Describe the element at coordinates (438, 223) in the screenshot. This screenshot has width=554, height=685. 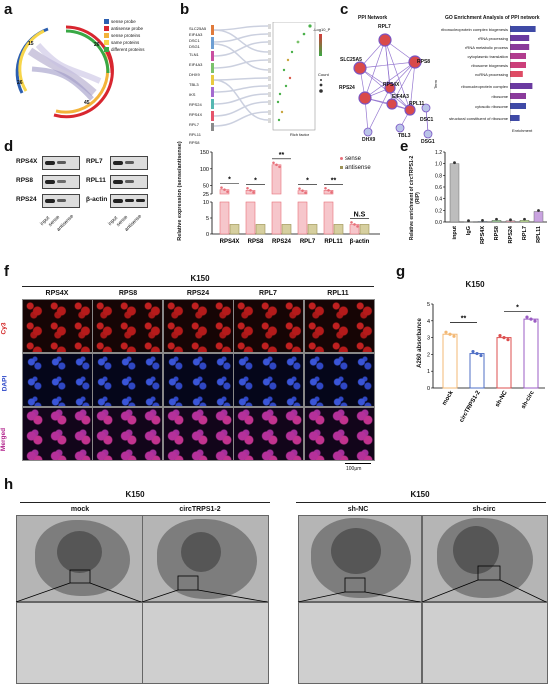
I see `y-tick-label: 0.0` at that location.